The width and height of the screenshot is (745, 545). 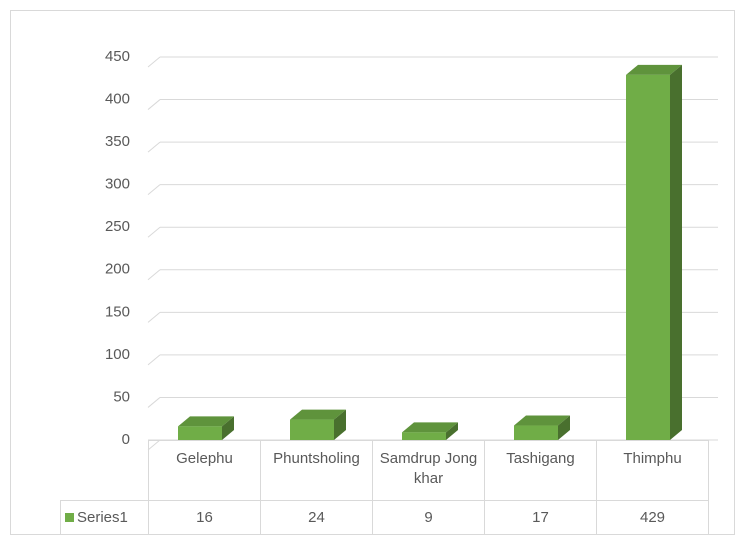 What do you see at coordinates (121, 396) in the screenshot?
I see `y-tick-label: 50` at bounding box center [121, 396].